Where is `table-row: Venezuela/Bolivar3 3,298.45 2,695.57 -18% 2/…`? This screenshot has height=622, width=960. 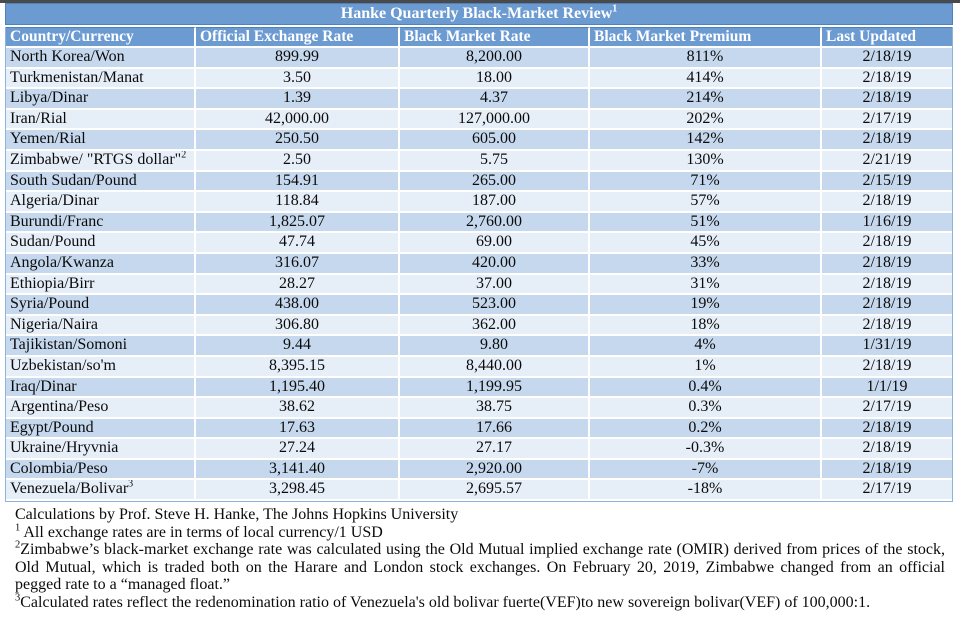
table-row: Venezuela/Bolivar3 3,298.45 2,695.57 -18% 2/… is located at coordinates (479, 491).